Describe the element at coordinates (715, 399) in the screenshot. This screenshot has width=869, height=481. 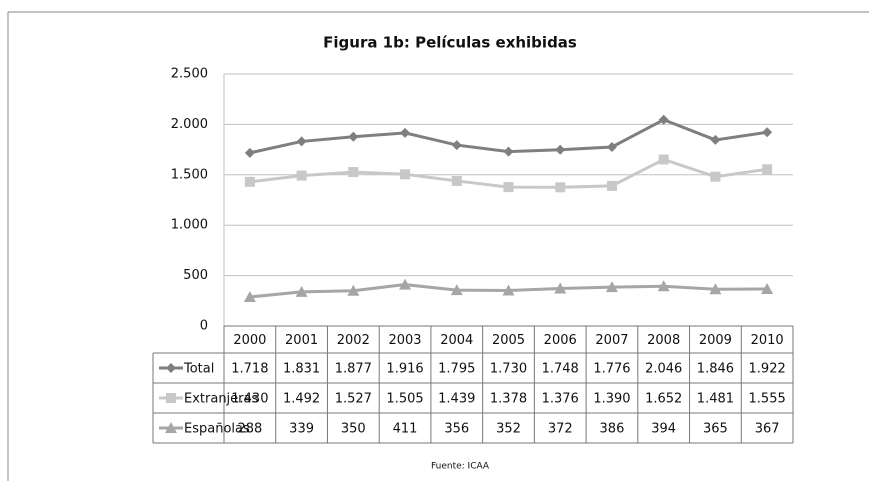
I see `table-value: 1.481` at that location.